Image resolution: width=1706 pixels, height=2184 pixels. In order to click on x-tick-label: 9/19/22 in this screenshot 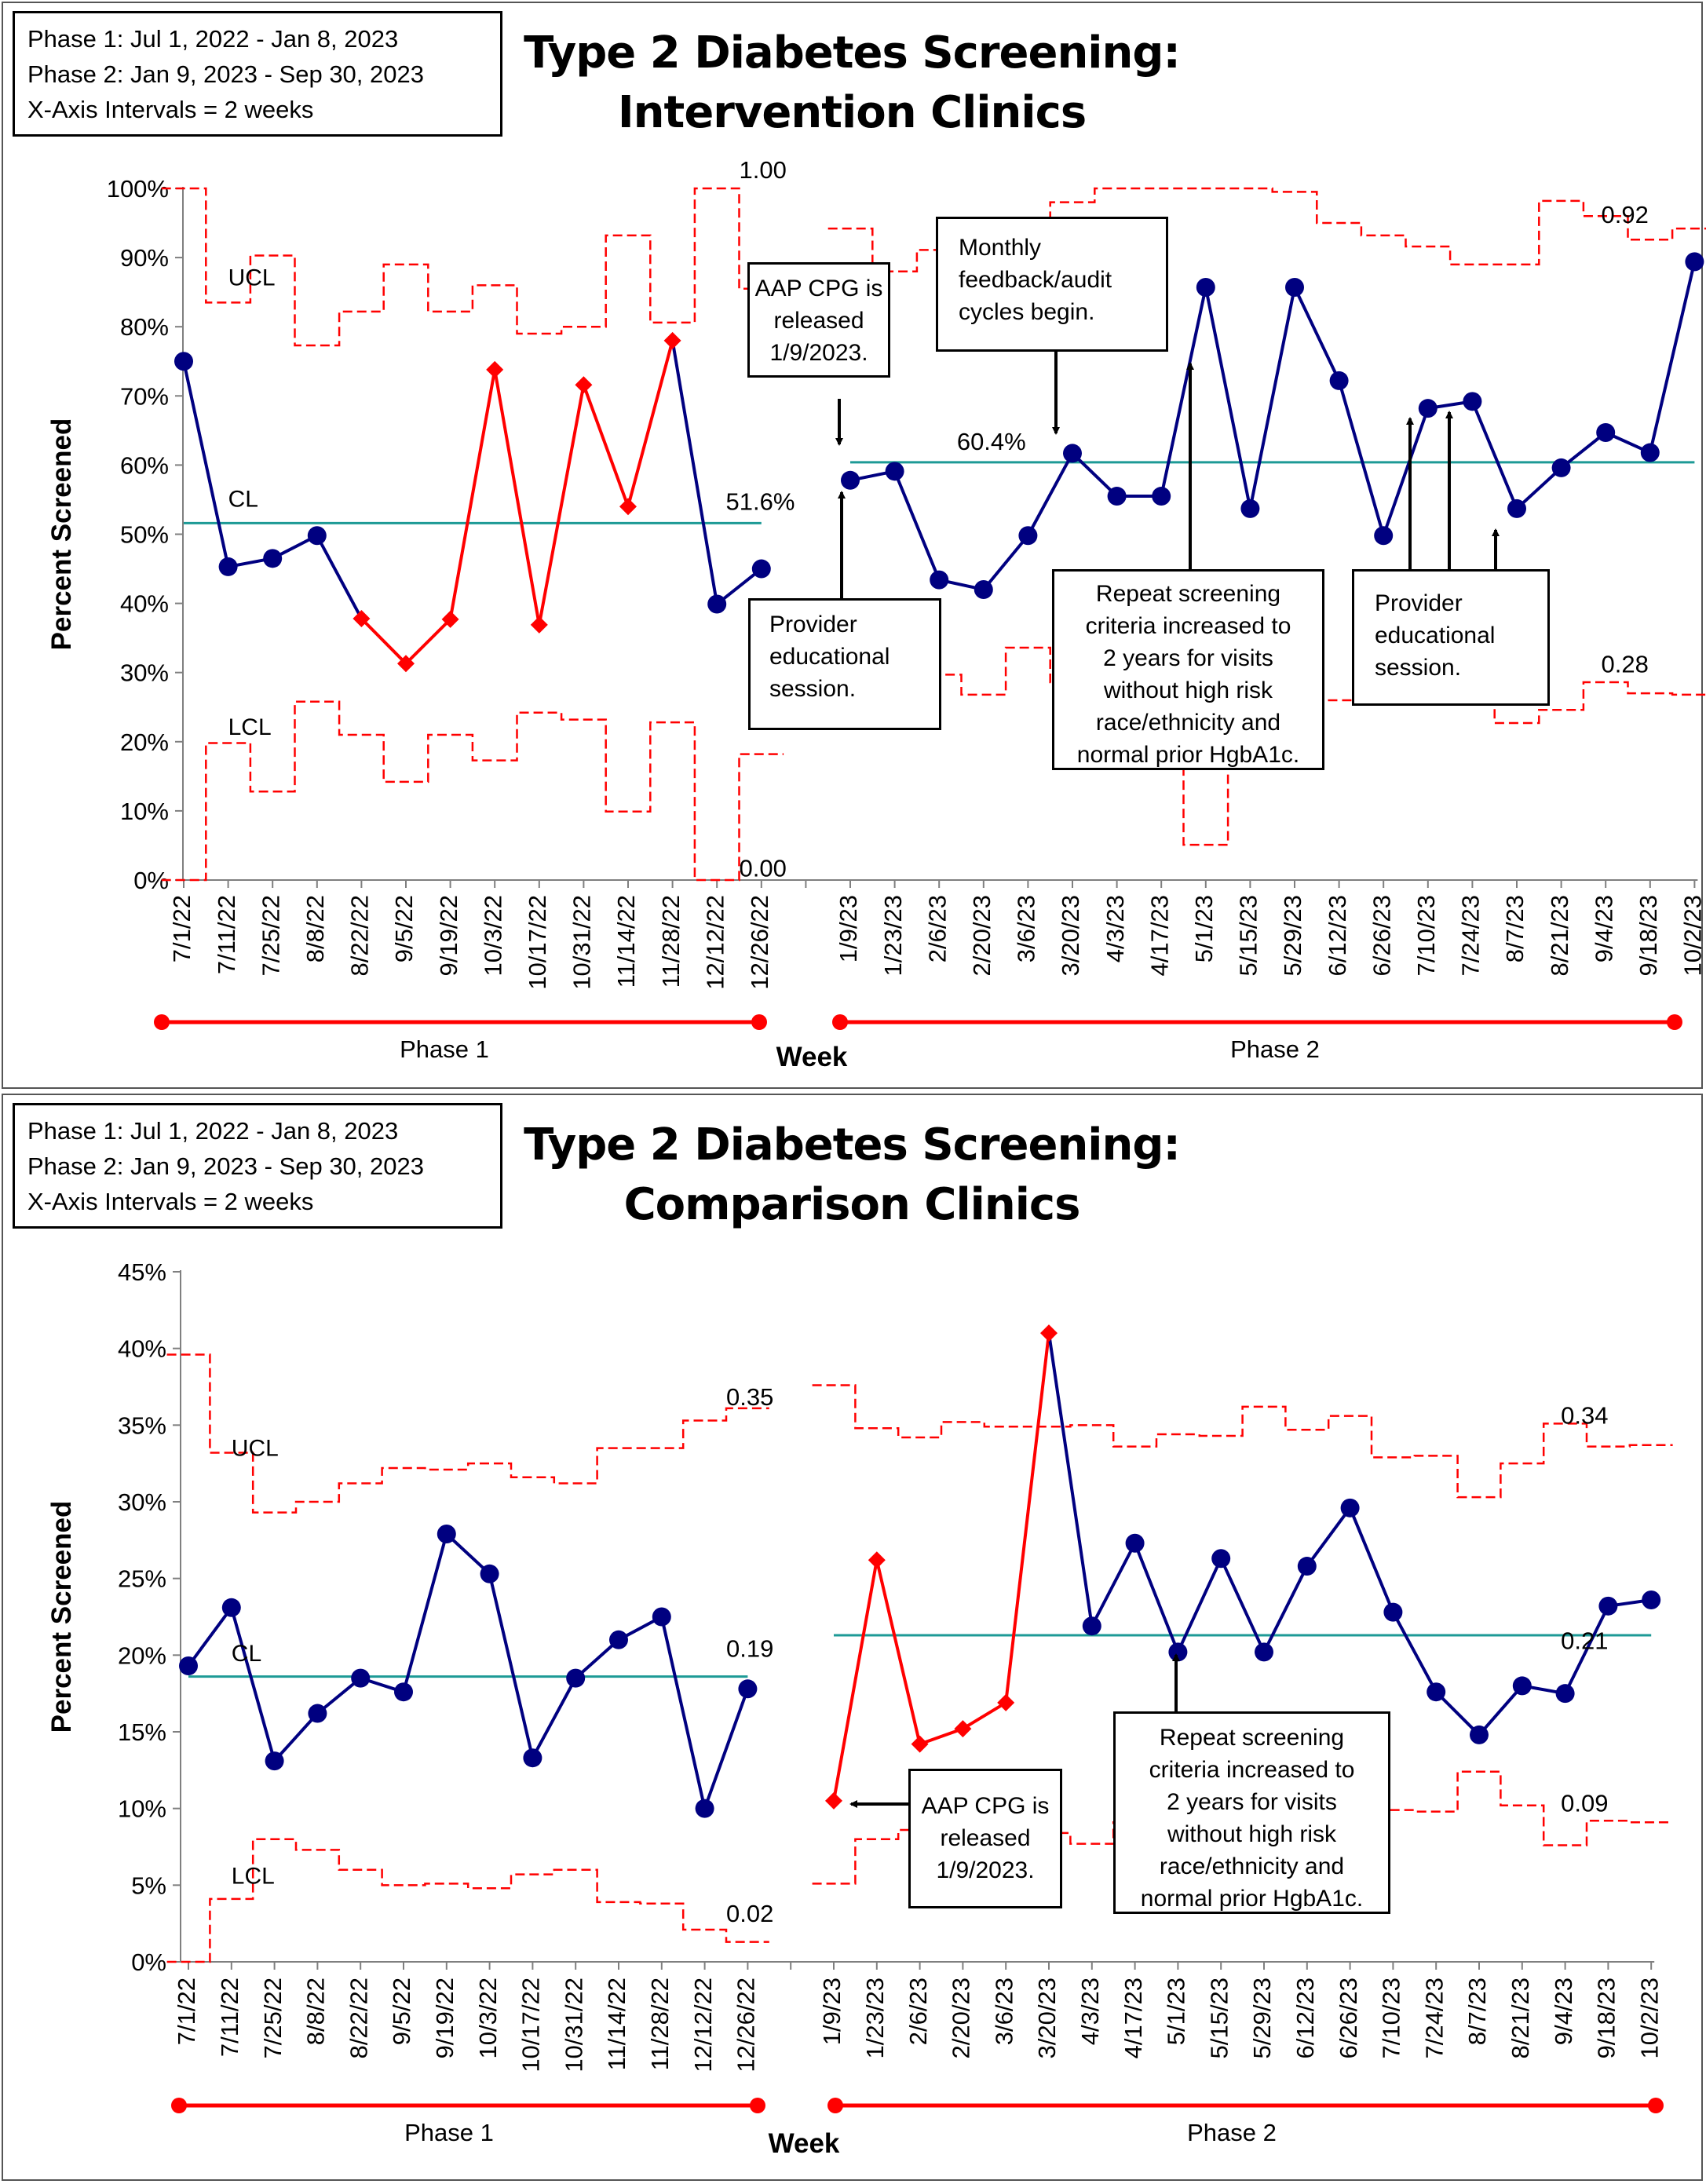, I will do `click(445, 2018)`.